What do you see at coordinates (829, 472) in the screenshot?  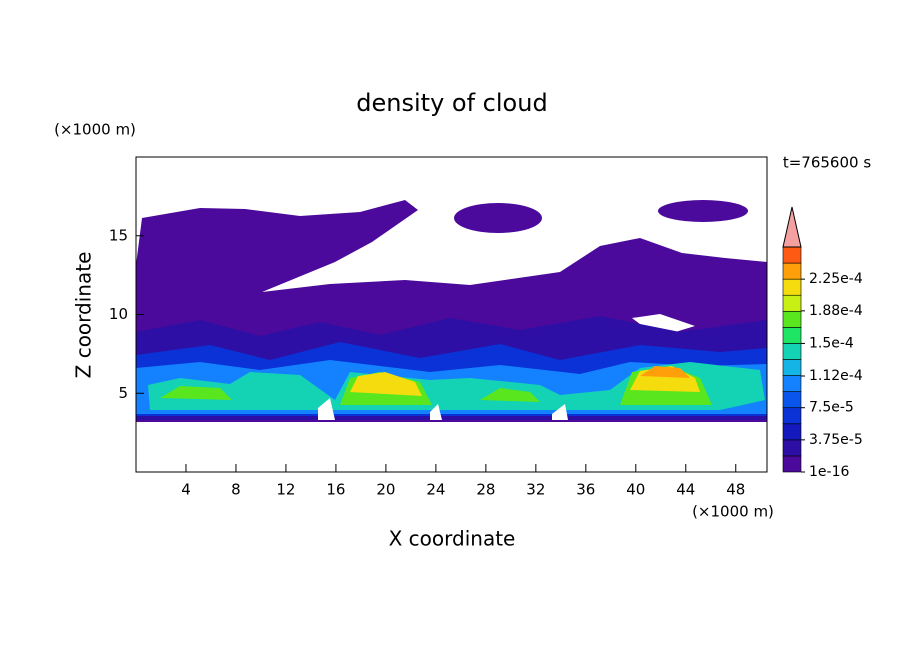 I see `colorbar-tick-label: 1e-16` at bounding box center [829, 472].